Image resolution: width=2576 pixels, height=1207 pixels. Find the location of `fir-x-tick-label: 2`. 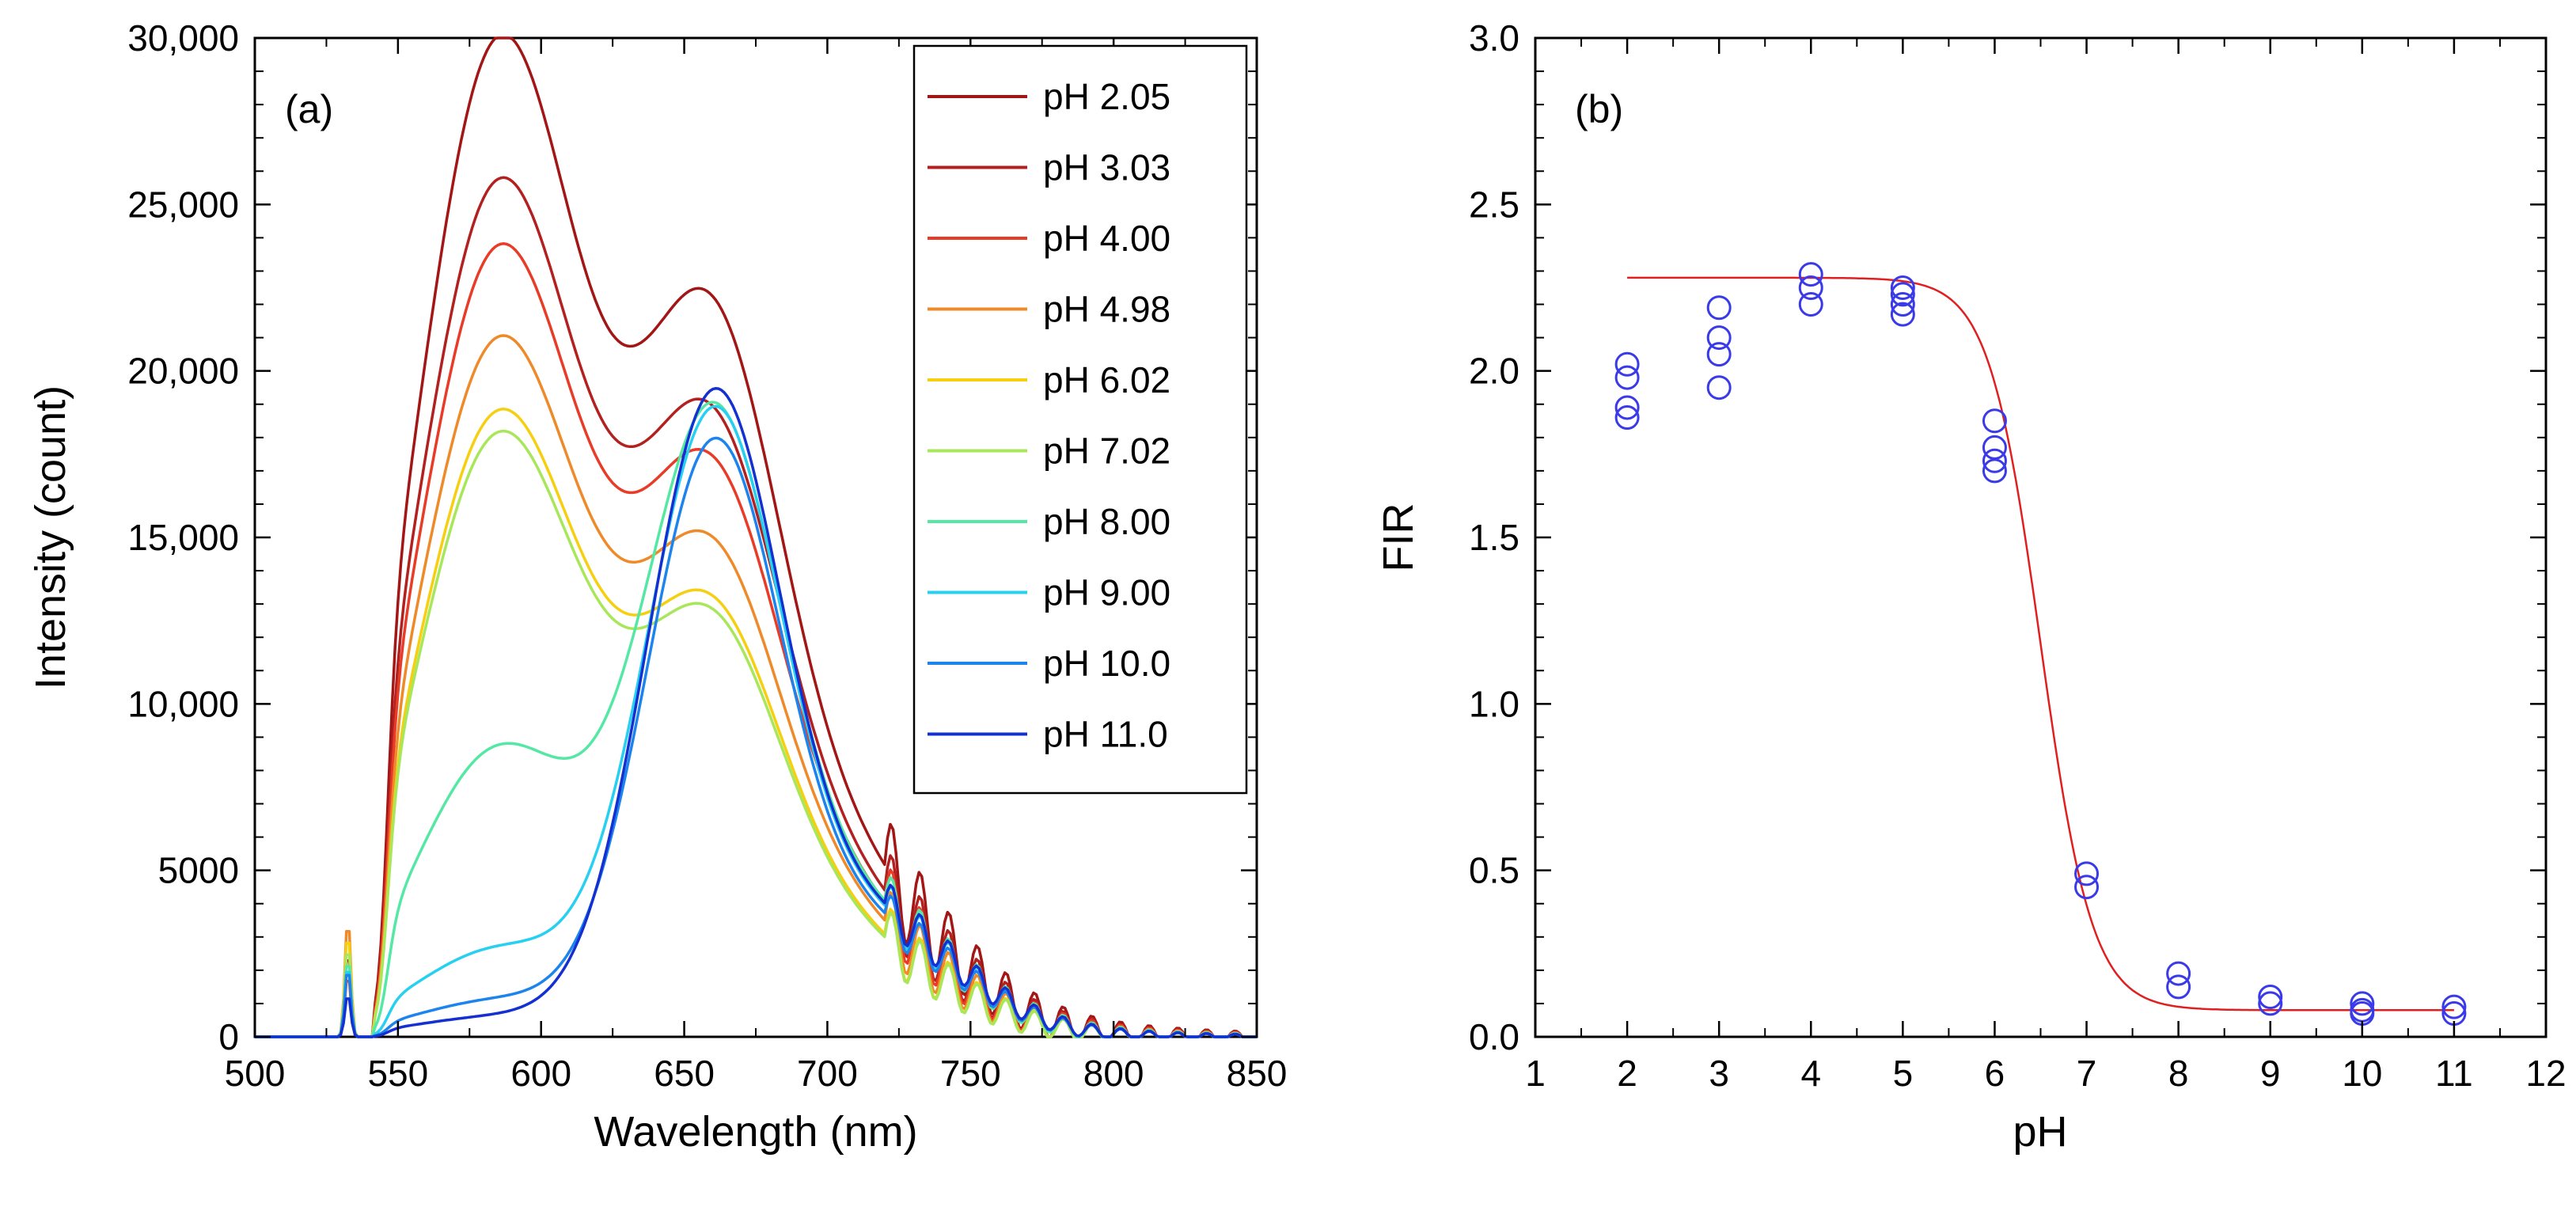

fir-x-tick-label: 2 is located at coordinates (1627, 1073).